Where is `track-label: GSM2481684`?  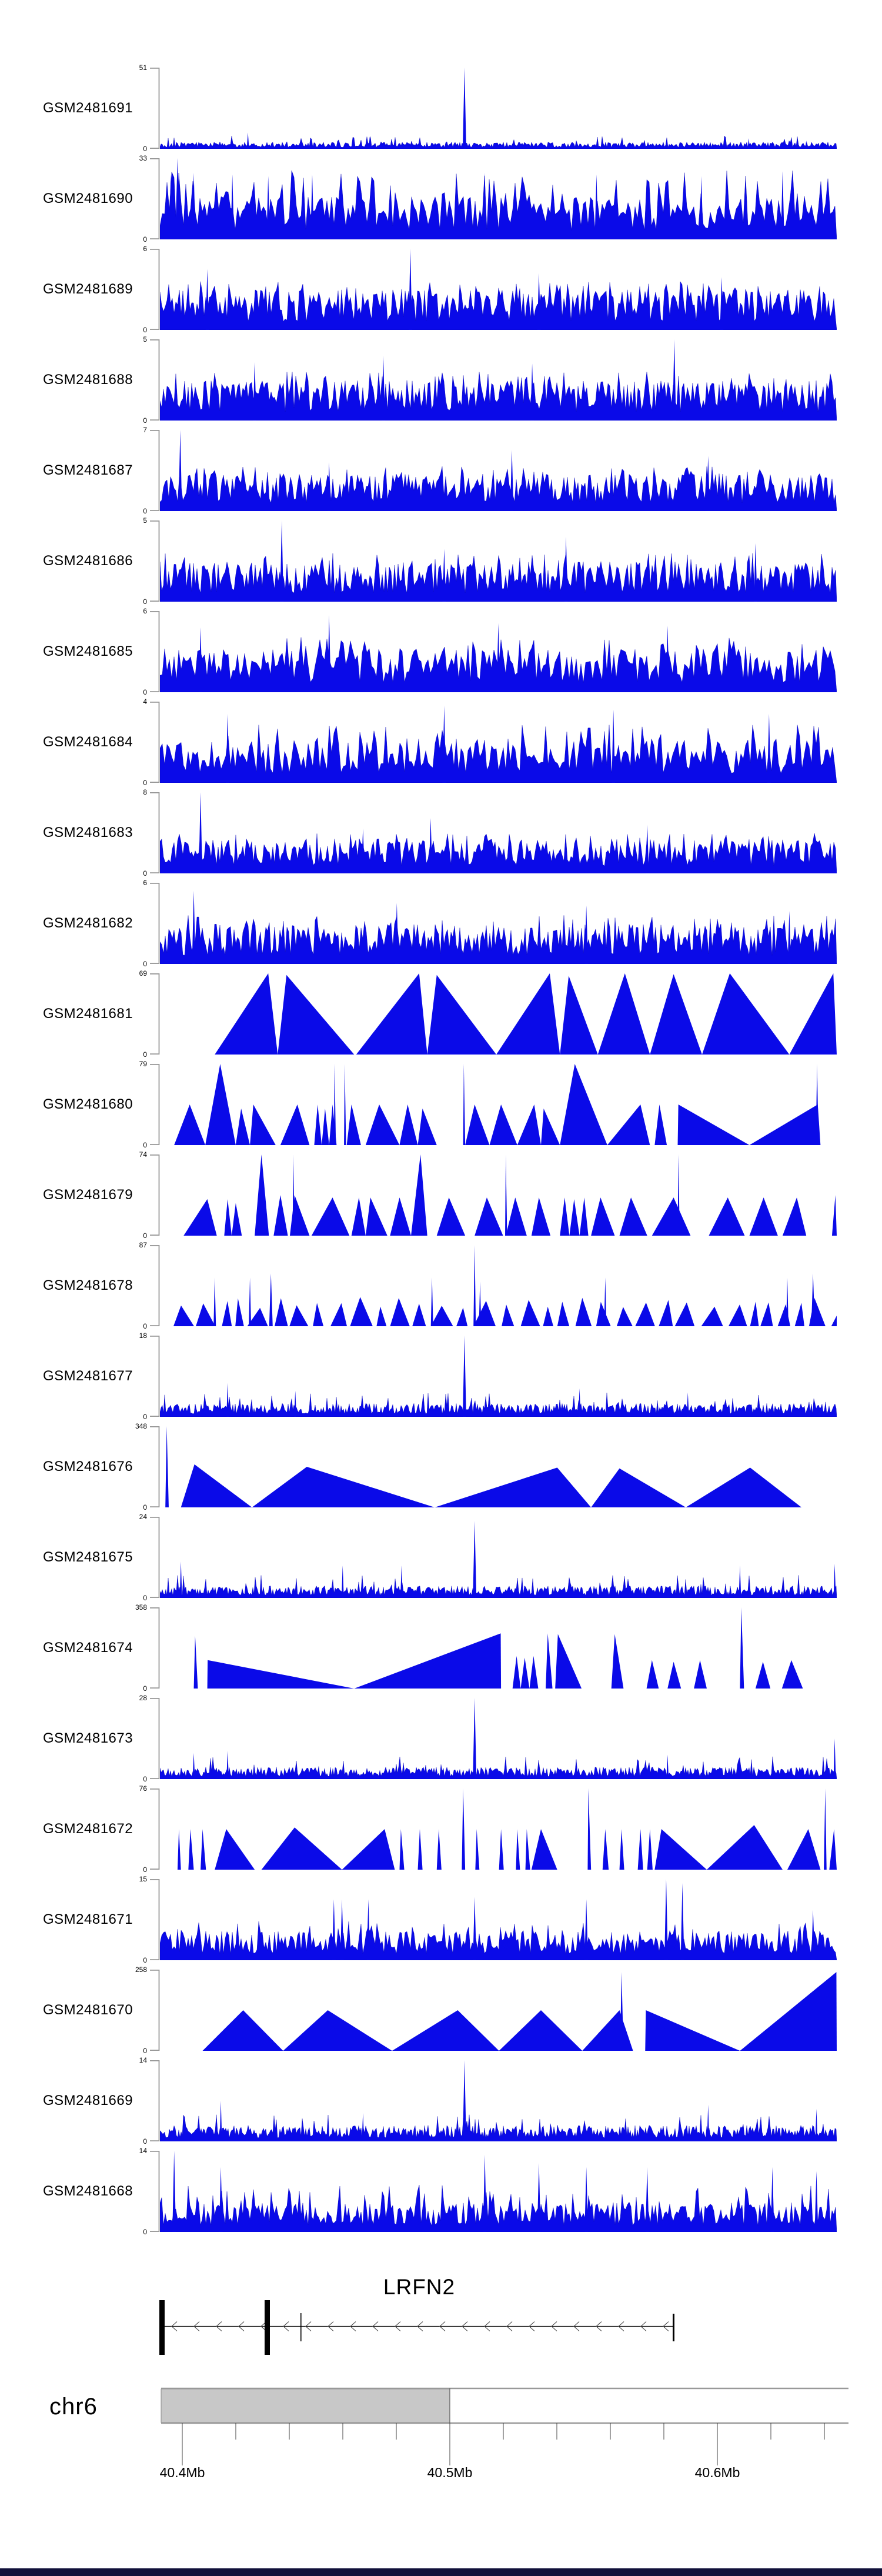
track-label: GSM2481684 is located at coordinates (88, 742).